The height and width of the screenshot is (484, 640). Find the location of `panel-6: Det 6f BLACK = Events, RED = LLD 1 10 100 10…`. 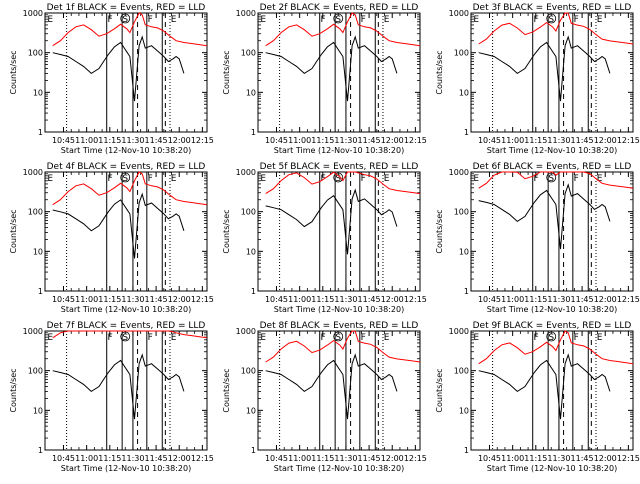

panel-6: Det 6f BLACK = Events, RED = LLD 1 10 100 10… is located at coordinates (537, 238).